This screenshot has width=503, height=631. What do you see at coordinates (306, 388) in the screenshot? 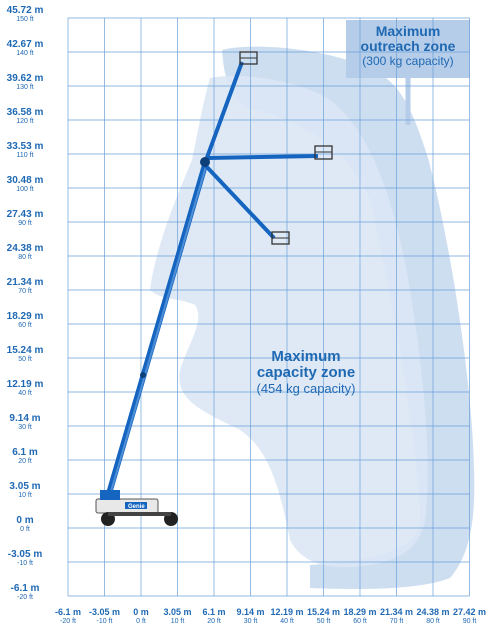
I see `capacity-capacity: (454 kg capacity)` at bounding box center [306, 388].